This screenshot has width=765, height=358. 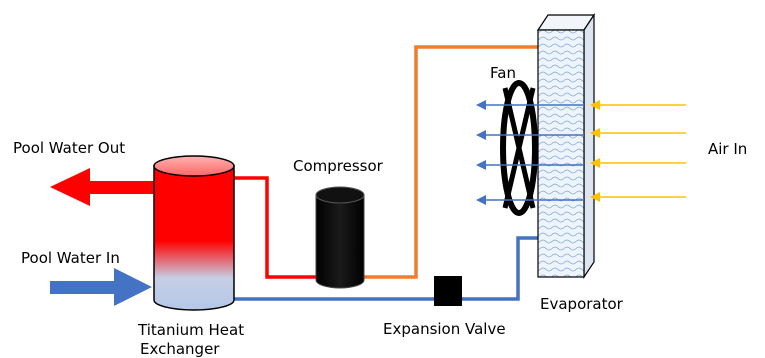 What do you see at coordinates (444, 329) in the screenshot?
I see `expansion-valve-label: Expansion Valve` at bounding box center [444, 329].